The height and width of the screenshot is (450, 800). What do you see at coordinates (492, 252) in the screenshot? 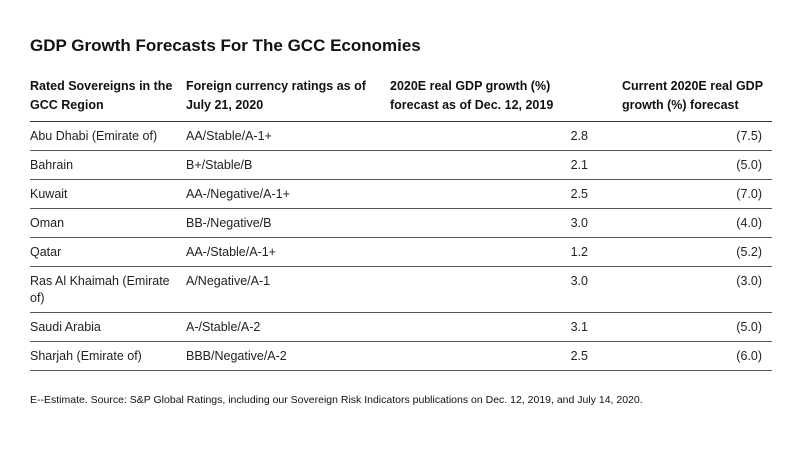
I see `cell-forecast-2019: 1.2` at bounding box center [492, 252].